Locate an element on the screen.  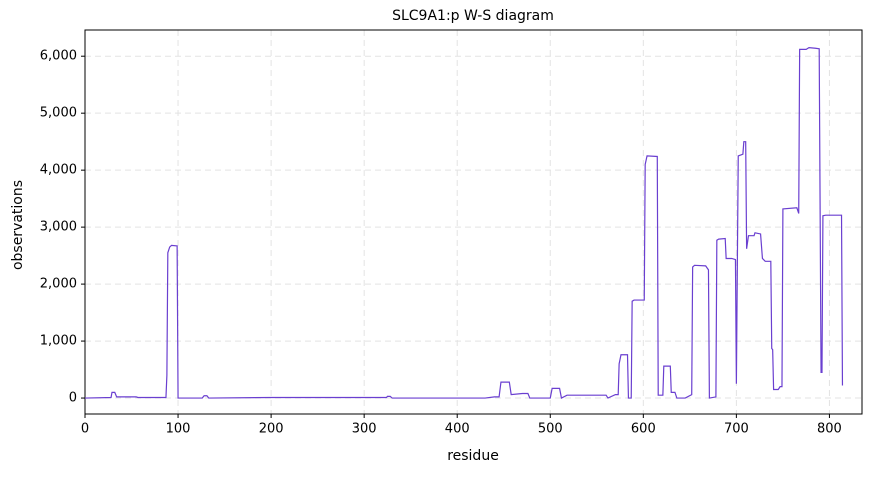
y-axis-label: observations is located at coordinates (18, 225).